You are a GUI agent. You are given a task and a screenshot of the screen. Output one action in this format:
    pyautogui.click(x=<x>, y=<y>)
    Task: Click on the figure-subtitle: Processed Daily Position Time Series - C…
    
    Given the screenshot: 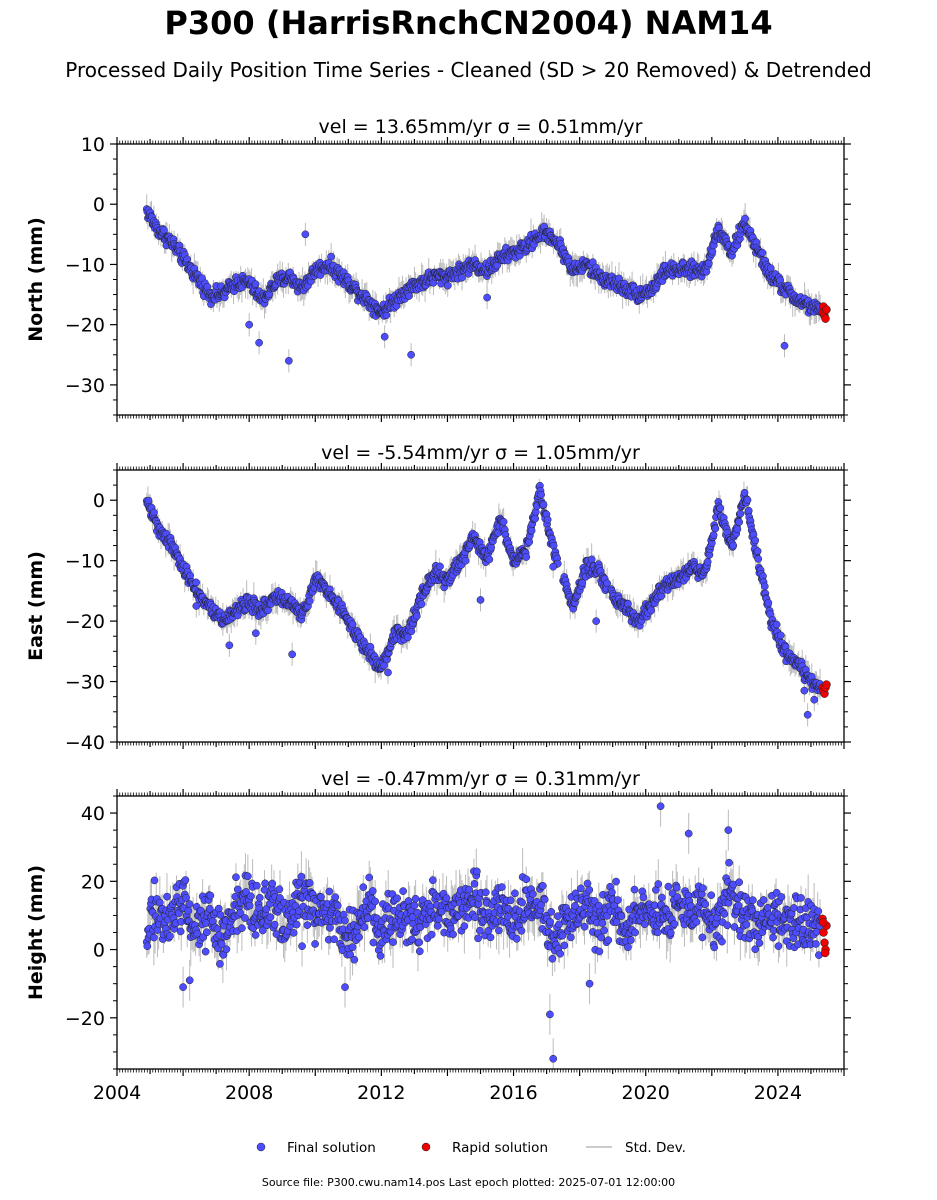 What is the action you would take?
    pyautogui.click(x=468, y=70)
    